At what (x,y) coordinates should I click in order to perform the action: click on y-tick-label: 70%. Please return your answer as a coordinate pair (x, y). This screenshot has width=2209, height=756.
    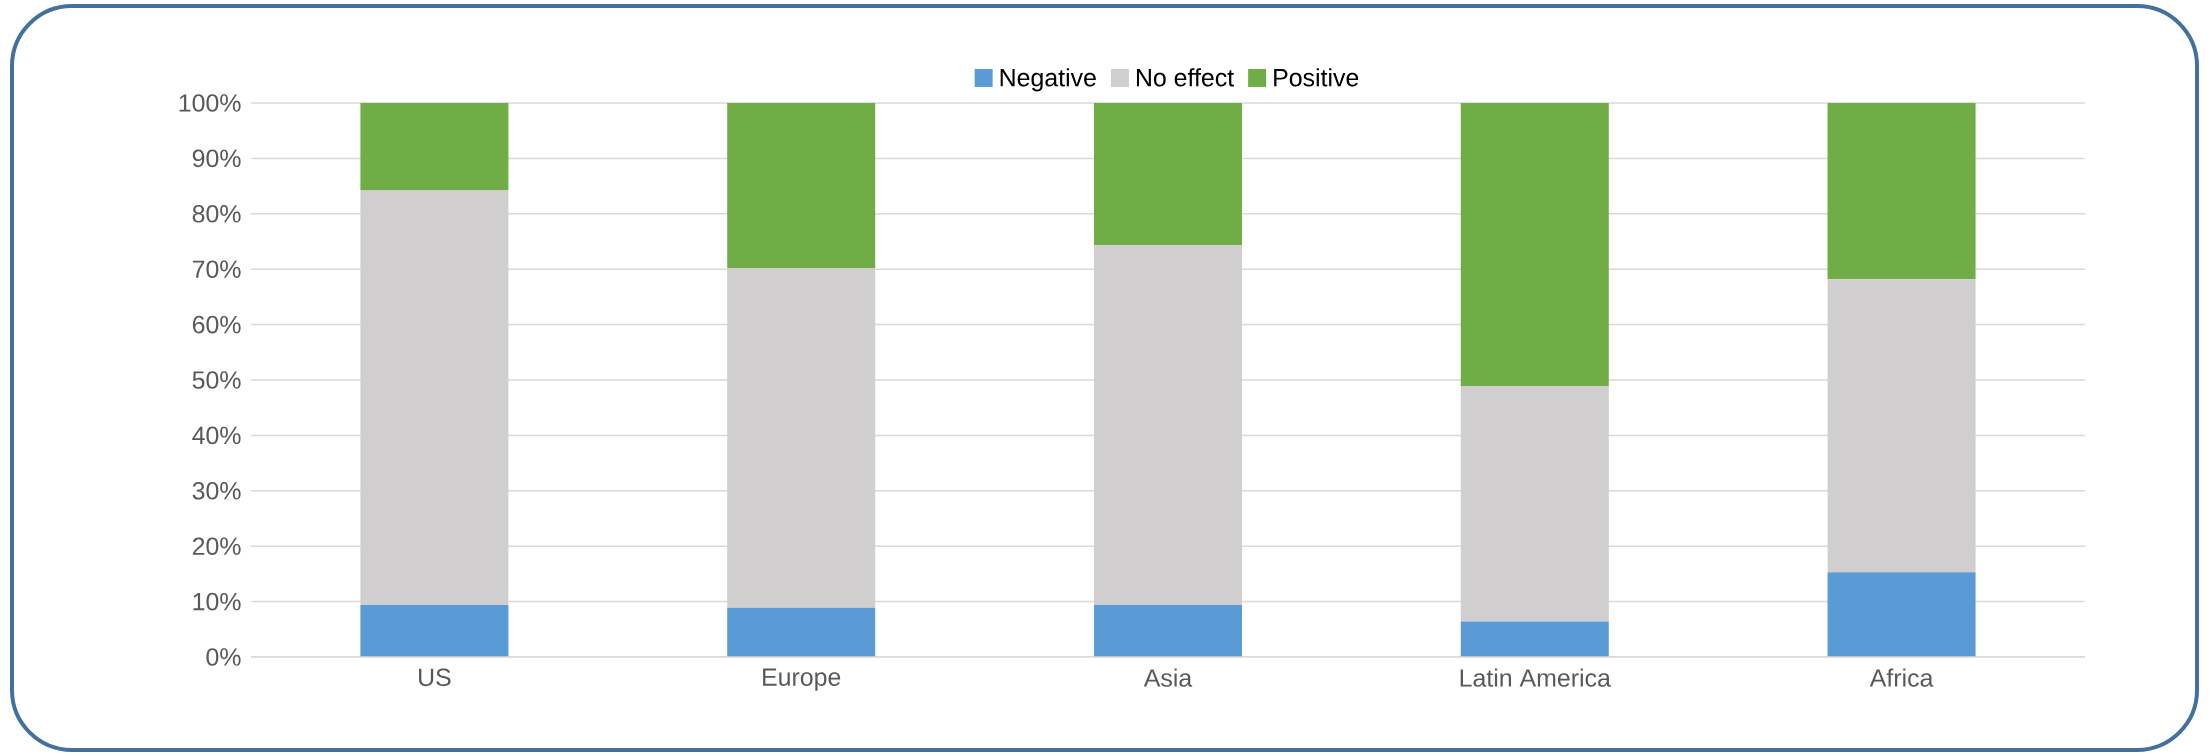
    Looking at the image, I should click on (216, 269).